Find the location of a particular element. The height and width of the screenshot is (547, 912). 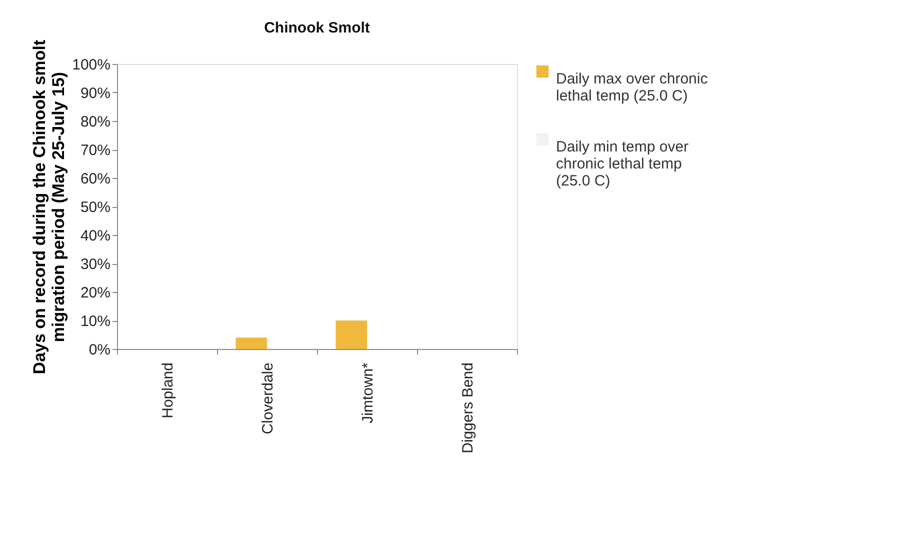

y-tick-label: 50% is located at coordinates (95, 207).